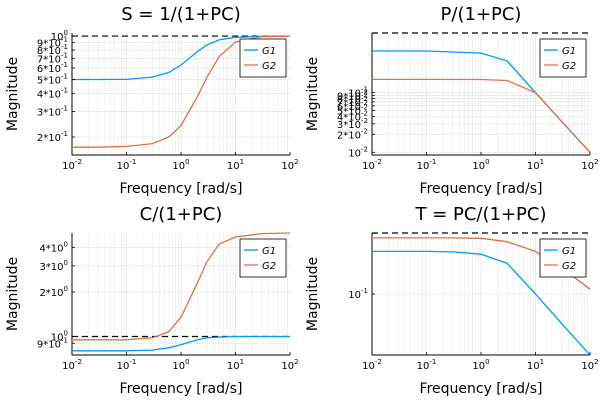 The height and width of the screenshot is (400, 600). I want to click on chart-title: C/(1+PC), so click(181, 214).